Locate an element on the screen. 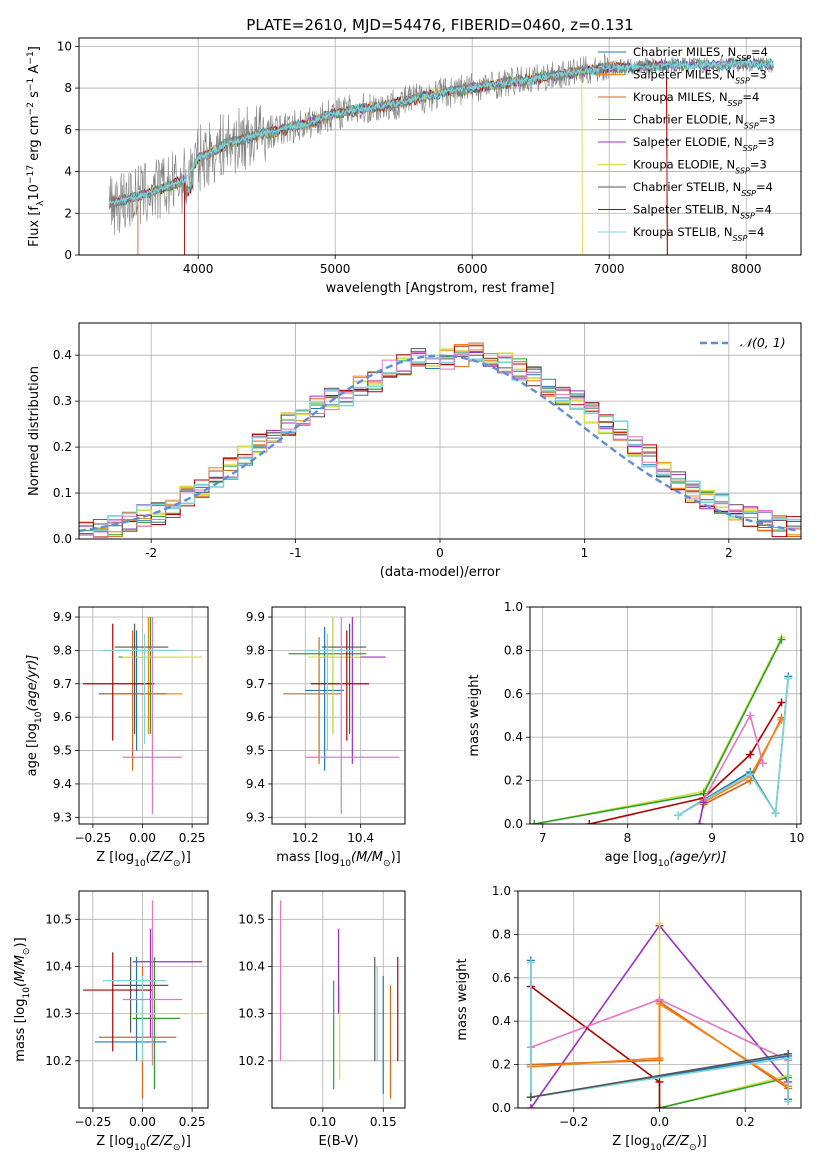 The image size is (819, 1170). y-tick-label: 10 is located at coordinates (64, 46).